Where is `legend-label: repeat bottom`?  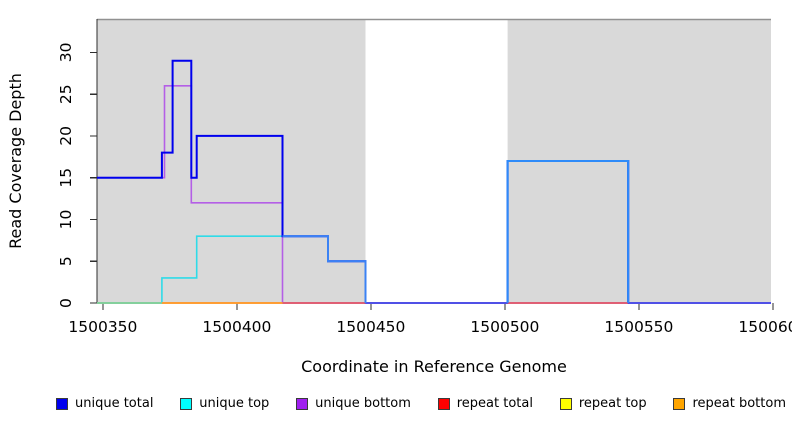 legend-label: repeat bottom is located at coordinates (739, 403).